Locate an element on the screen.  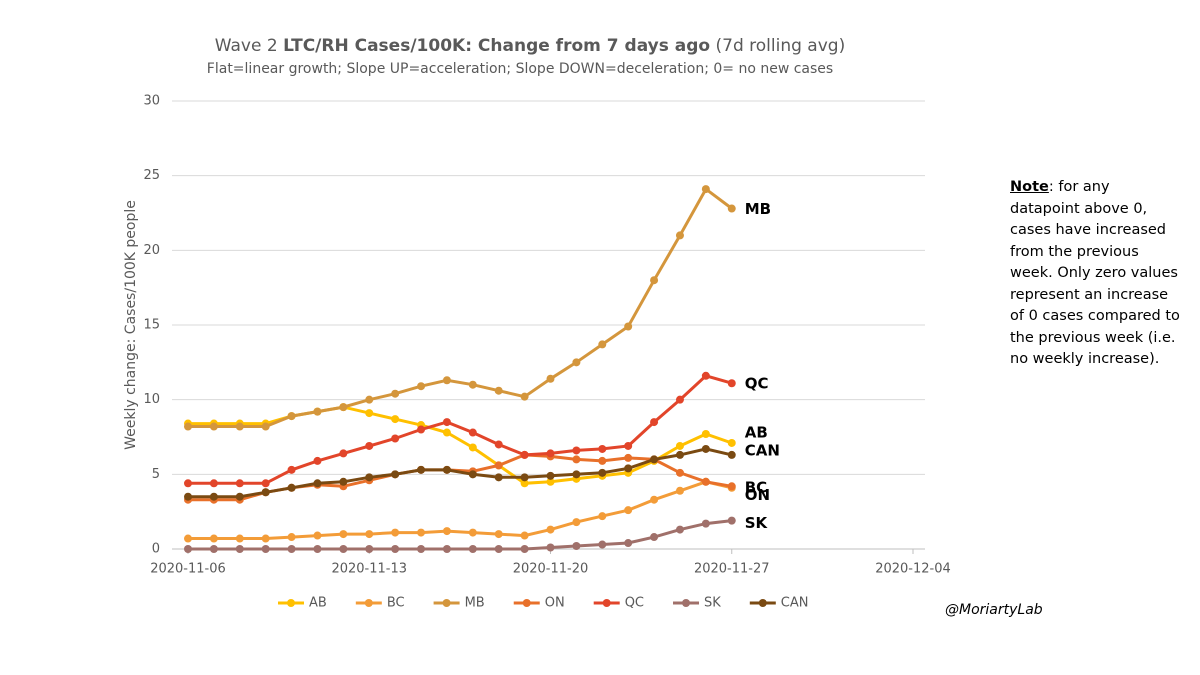
y-tick-label: 20 is located at coordinates (151, 250).